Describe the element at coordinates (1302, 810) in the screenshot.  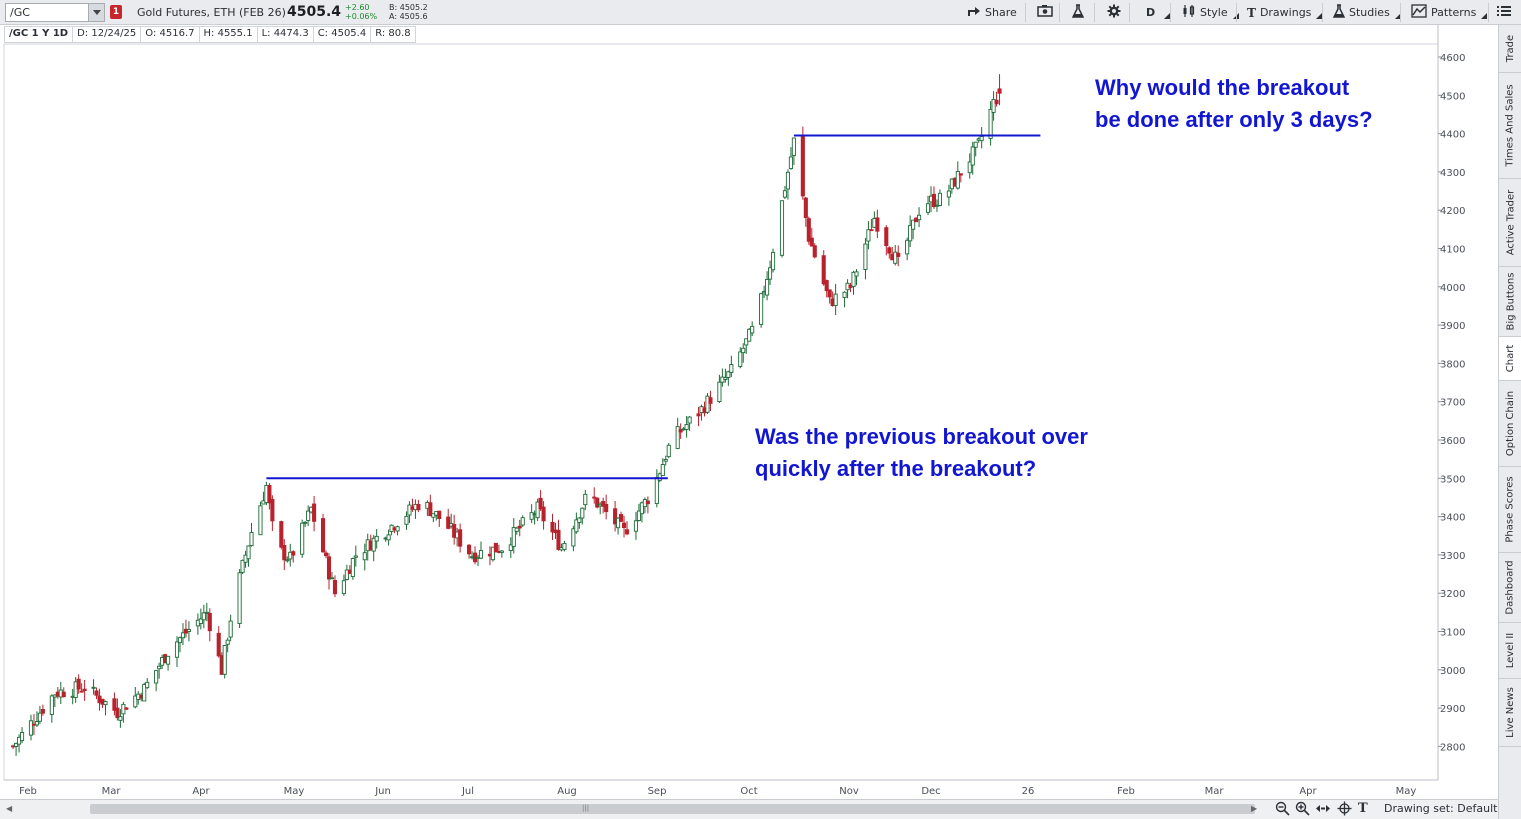
I see `zoom-in-icon` at that location.